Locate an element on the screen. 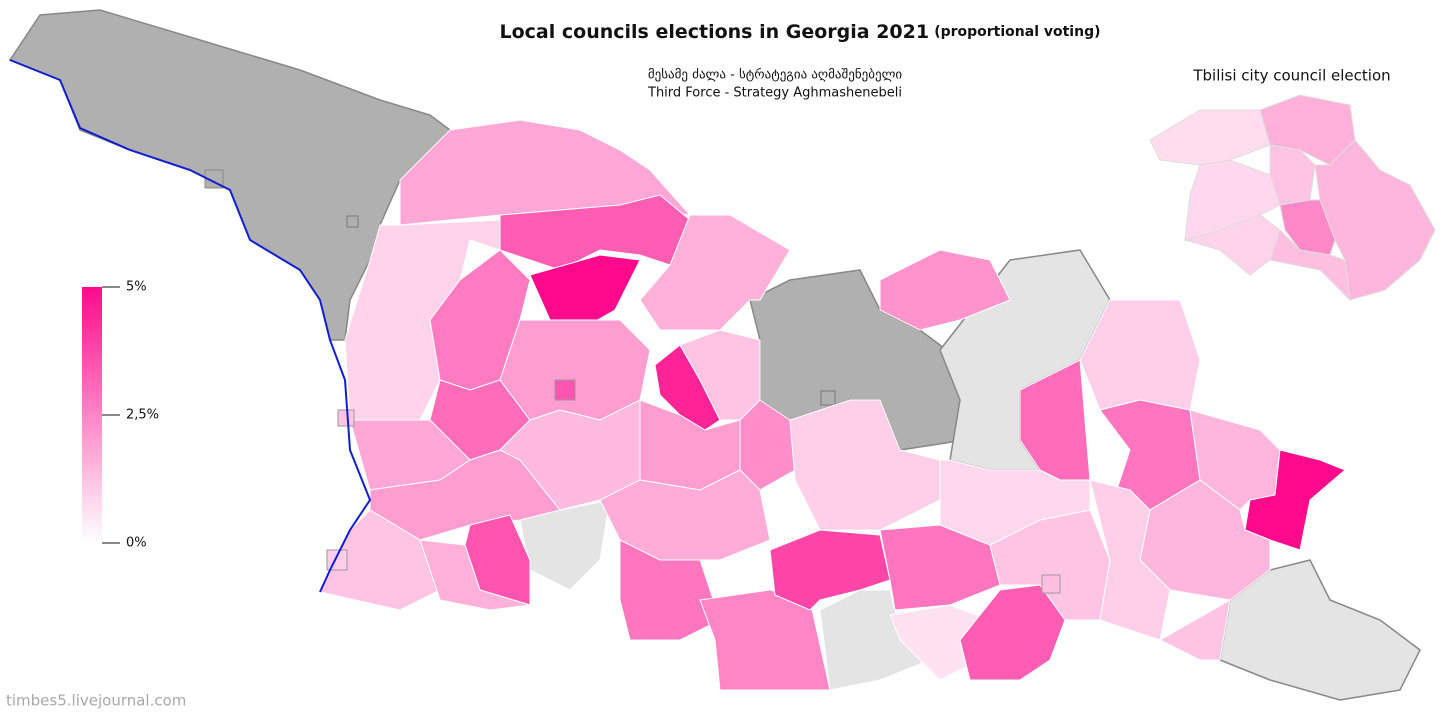 This screenshot has height=720, width=1450. credit: timbes5.livejournal.com is located at coordinates (96, 701).